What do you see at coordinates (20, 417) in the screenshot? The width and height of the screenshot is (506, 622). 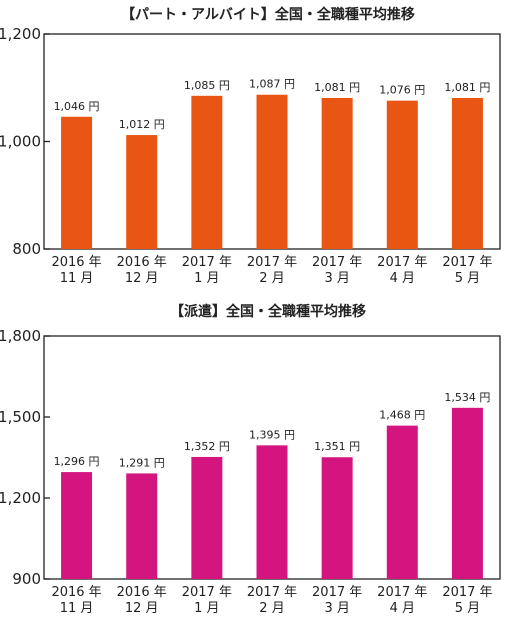 I see `chart-2-y-tick-label: 1,500` at bounding box center [20, 417].